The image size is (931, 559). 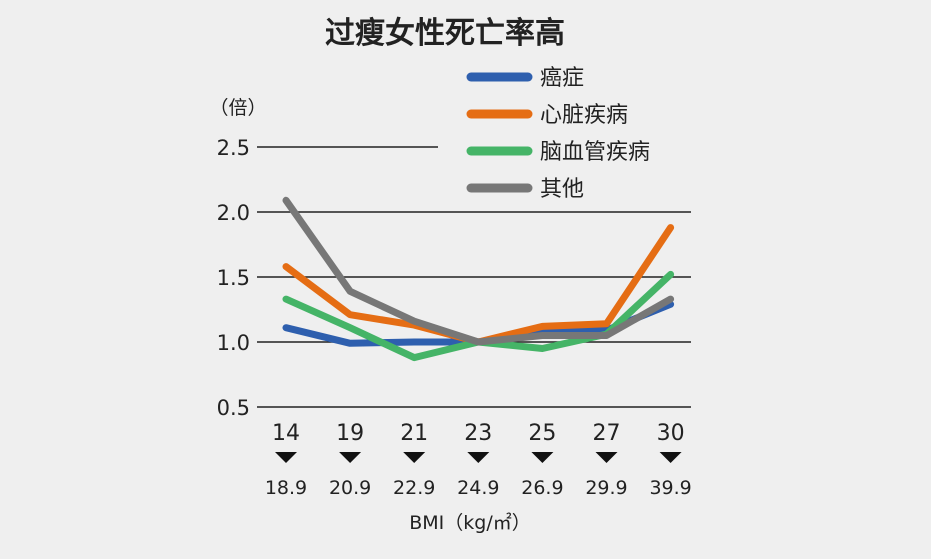 I want to click on legend-label: 脑血管疾病, so click(x=595, y=152).